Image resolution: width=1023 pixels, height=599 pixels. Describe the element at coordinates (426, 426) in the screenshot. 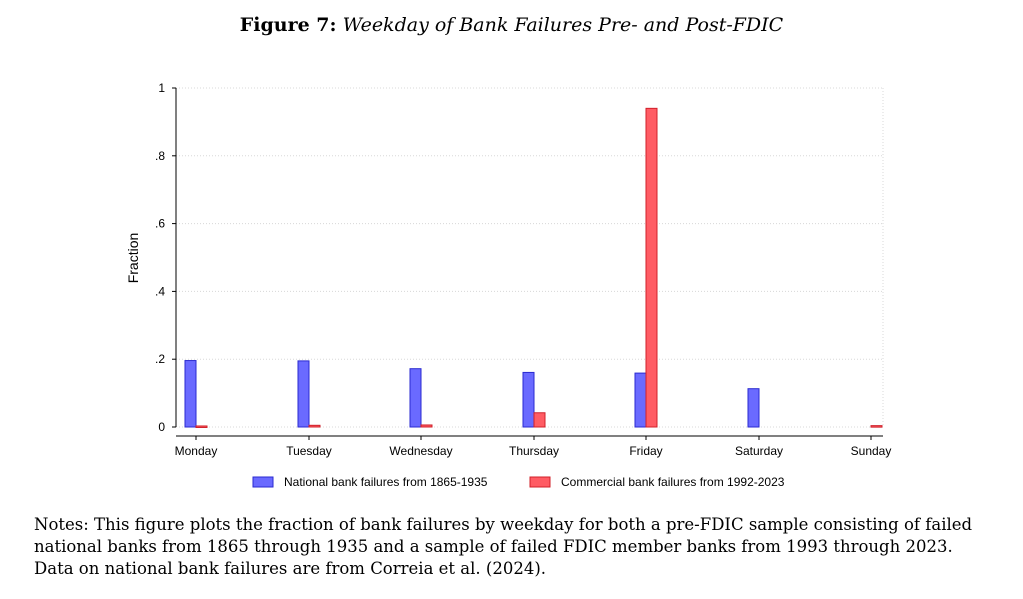

I see `bar-commercial-wednesday` at that location.